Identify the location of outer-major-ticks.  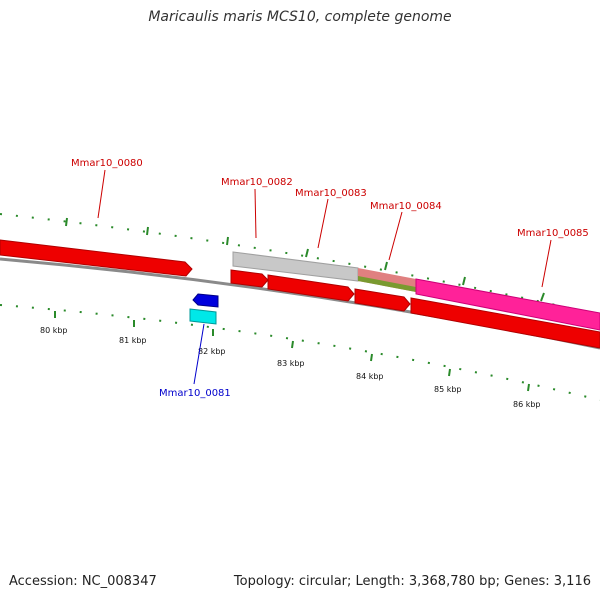
(305, 259).